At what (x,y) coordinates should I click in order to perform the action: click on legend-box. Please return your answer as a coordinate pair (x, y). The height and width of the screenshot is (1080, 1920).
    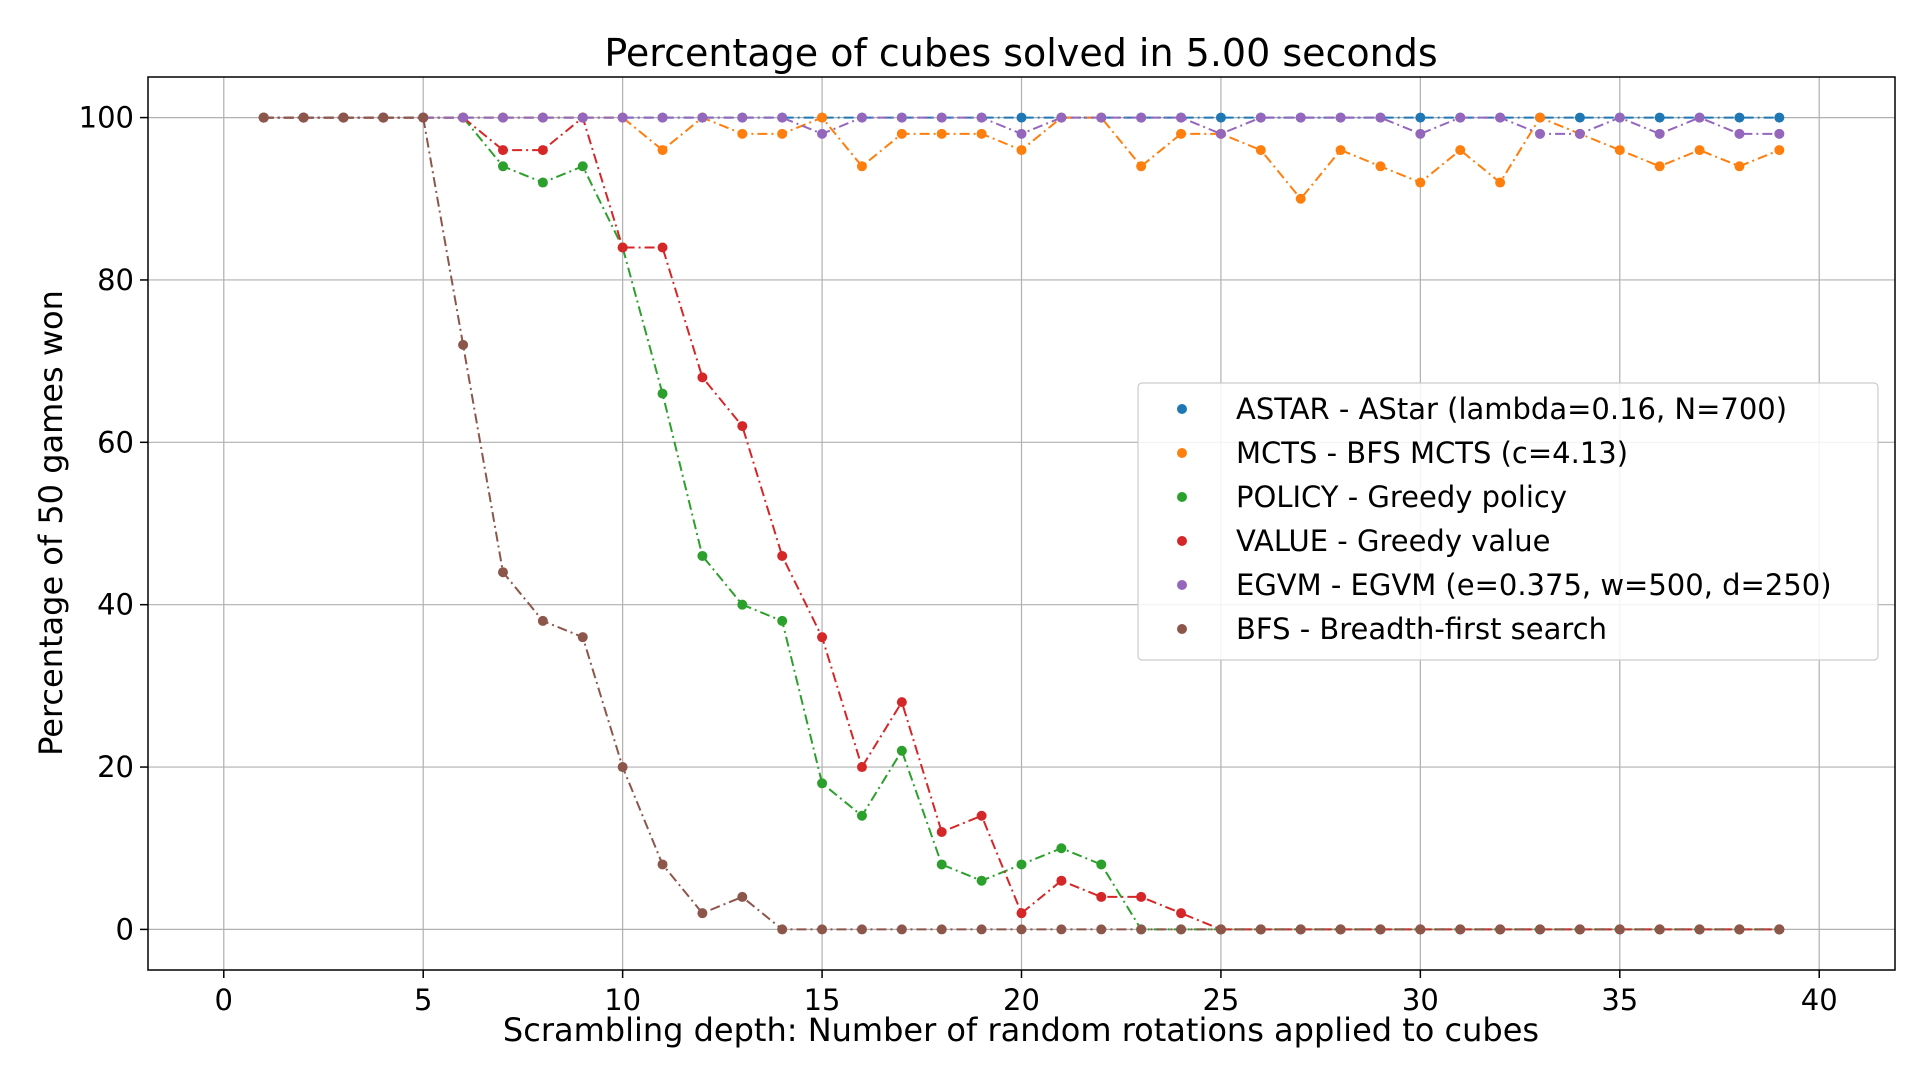
    Looking at the image, I should click on (1508, 521).